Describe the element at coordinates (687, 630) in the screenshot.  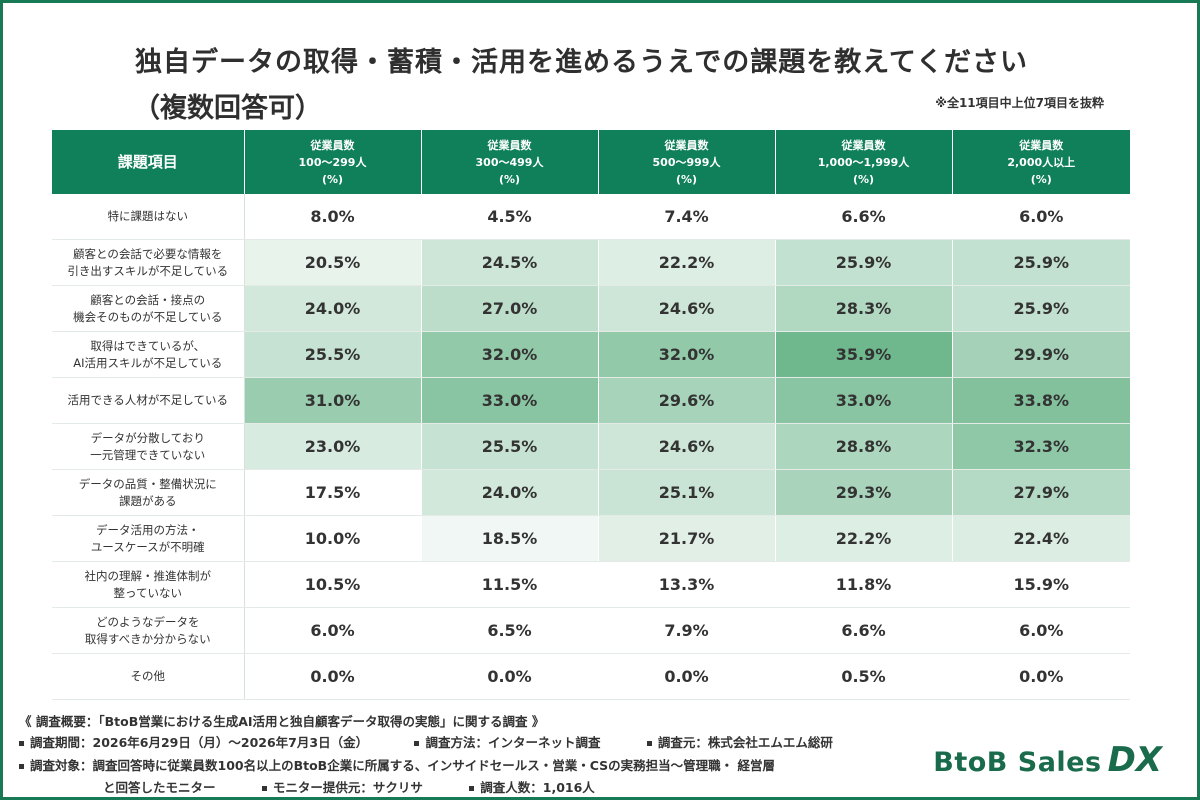
I see `value-cell: 7.9%` at that location.